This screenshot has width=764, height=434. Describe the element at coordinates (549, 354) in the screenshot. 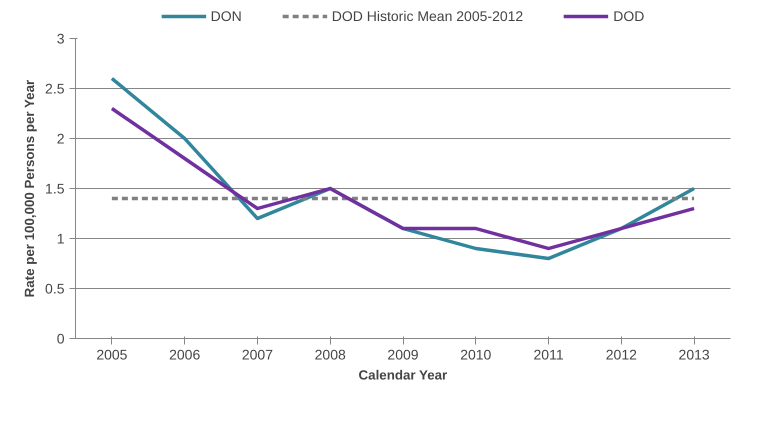

I see `x-tick-label: 2011` at that location.